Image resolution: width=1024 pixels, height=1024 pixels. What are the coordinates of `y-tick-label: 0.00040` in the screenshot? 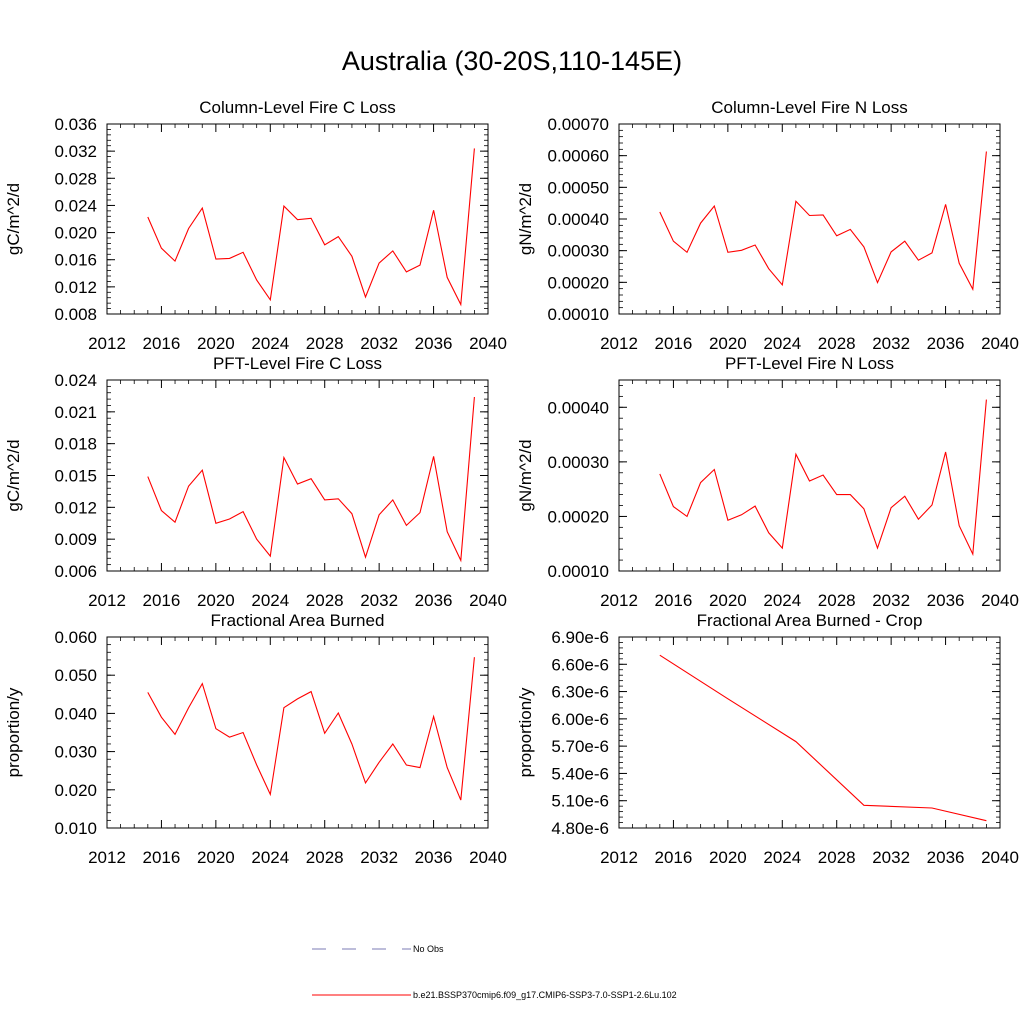 It's located at (578, 407).